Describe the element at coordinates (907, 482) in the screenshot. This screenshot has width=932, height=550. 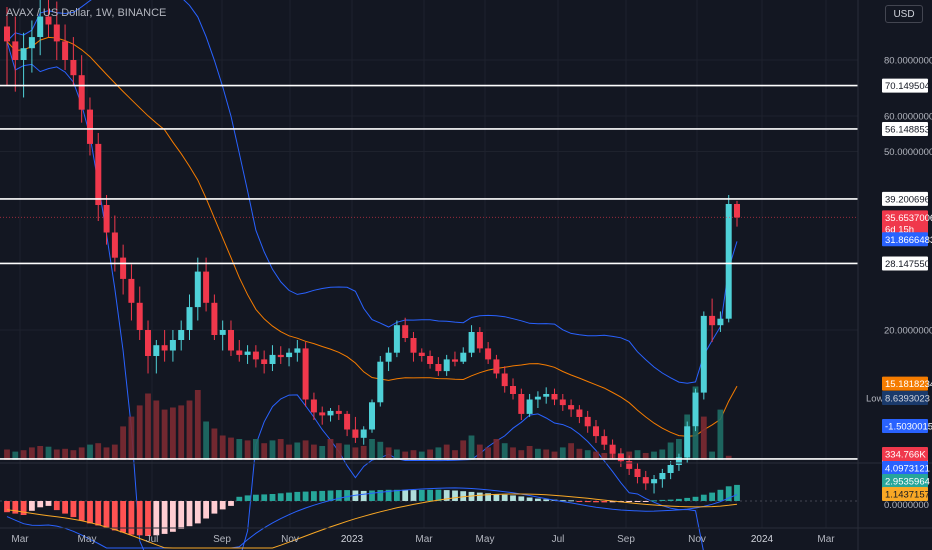
I see `histogram-value-label: 2.9535964` at that location.